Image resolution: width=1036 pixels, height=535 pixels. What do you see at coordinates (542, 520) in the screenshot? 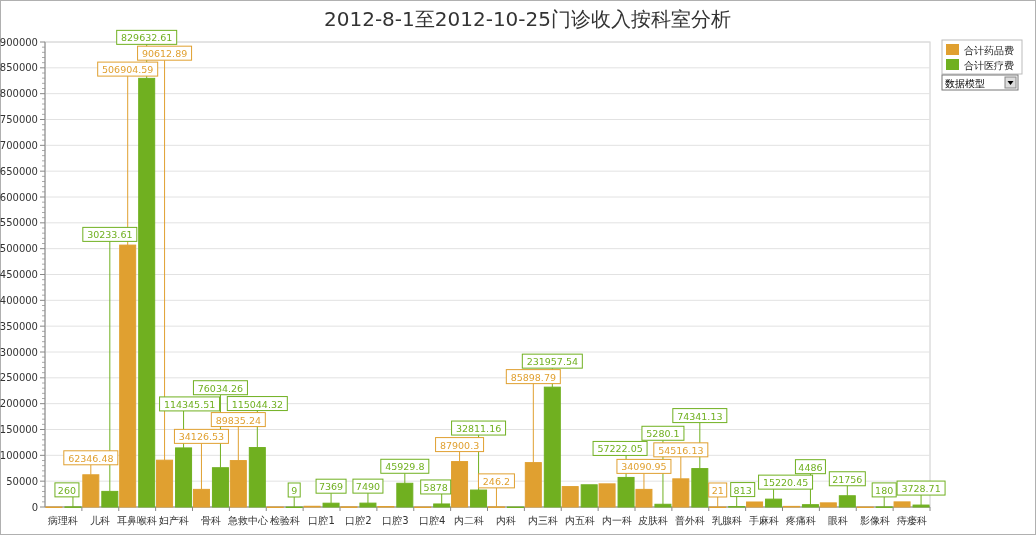
I see `x-tick-label: 内三科` at bounding box center [542, 520].